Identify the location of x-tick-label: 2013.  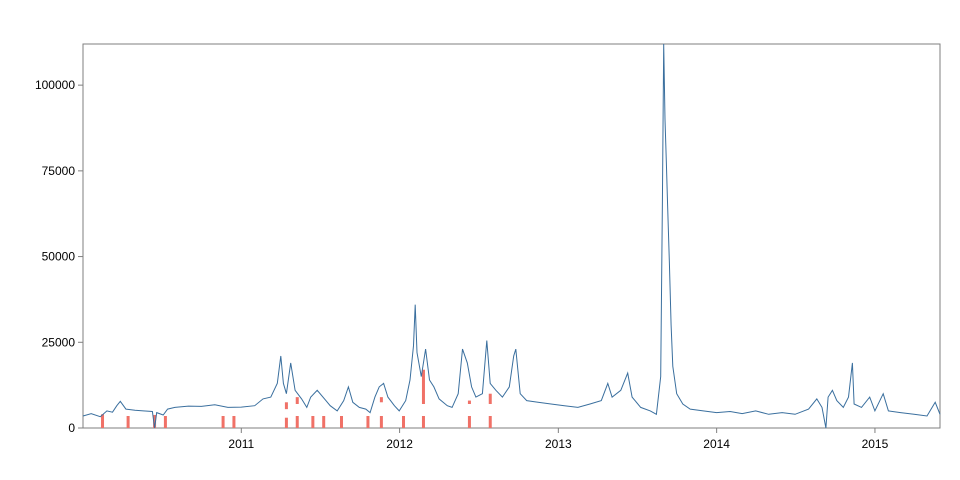
(558, 444).